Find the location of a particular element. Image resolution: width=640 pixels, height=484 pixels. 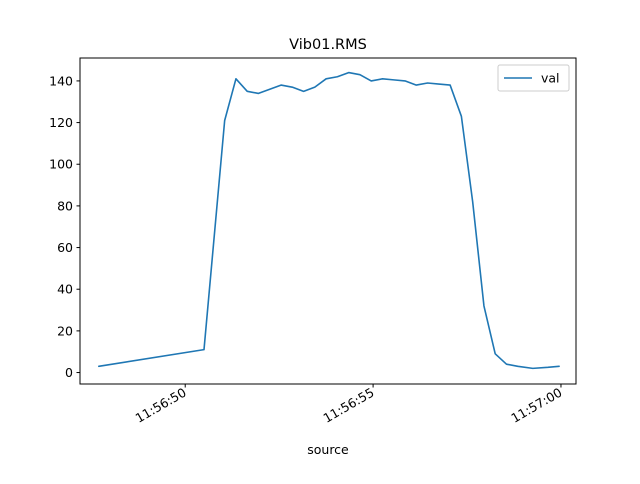

x-tick-label: 11:56:55 is located at coordinates (348, 405).